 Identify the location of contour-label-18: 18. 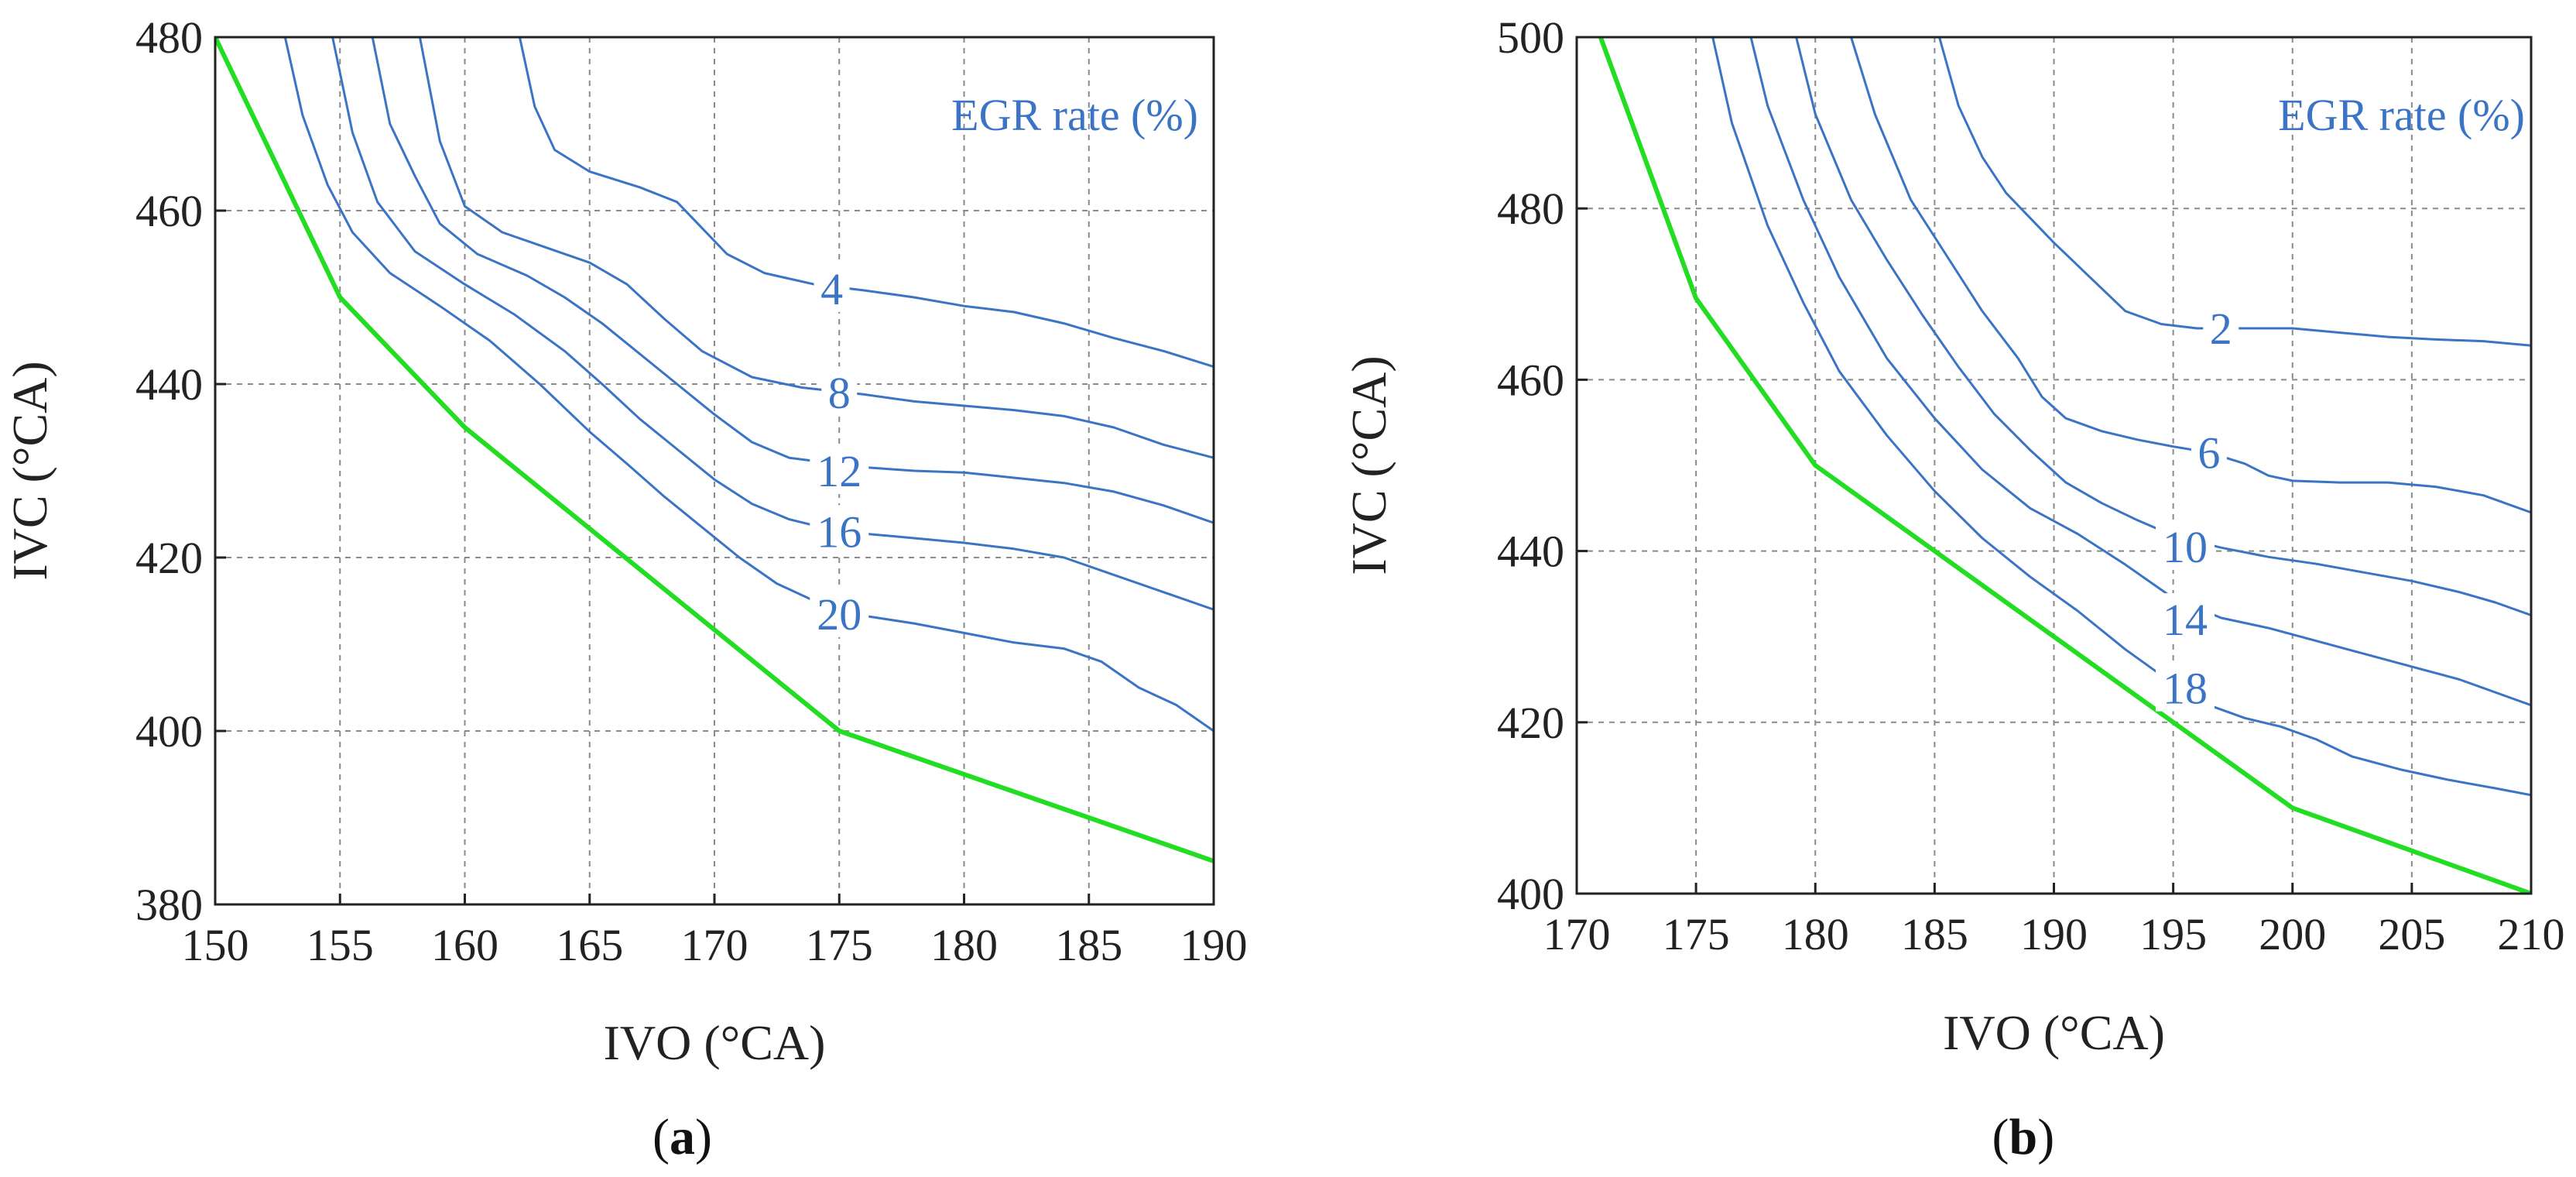
(2185, 689).